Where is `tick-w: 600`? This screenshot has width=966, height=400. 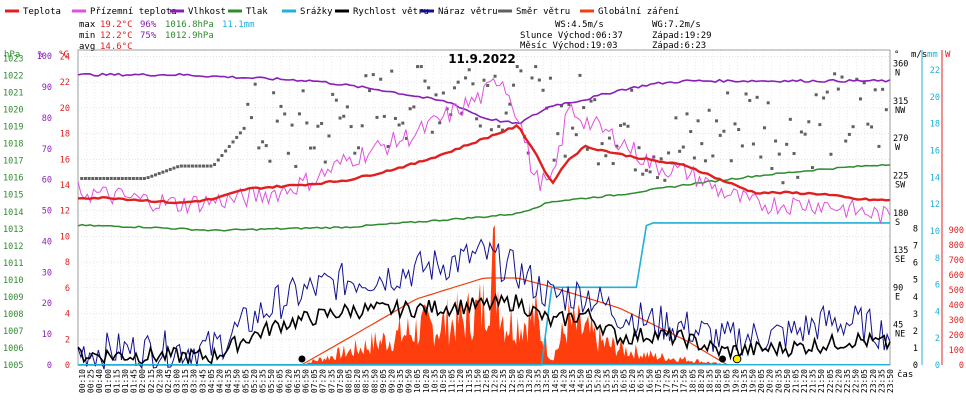 tick-w: 600 is located at coordinates (956, 276).